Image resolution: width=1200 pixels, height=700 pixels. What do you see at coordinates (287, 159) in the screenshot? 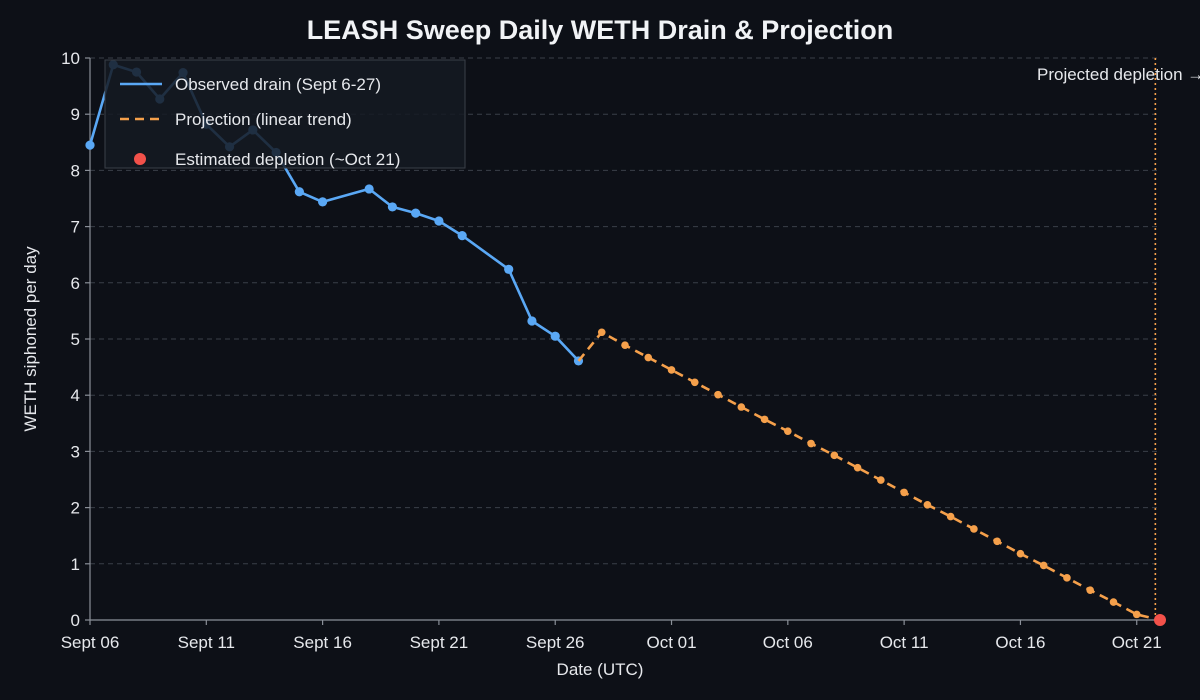
I see `legend-depletion-label: Estimated depletion (~Oct 21)` at bounding box center [287, 159].